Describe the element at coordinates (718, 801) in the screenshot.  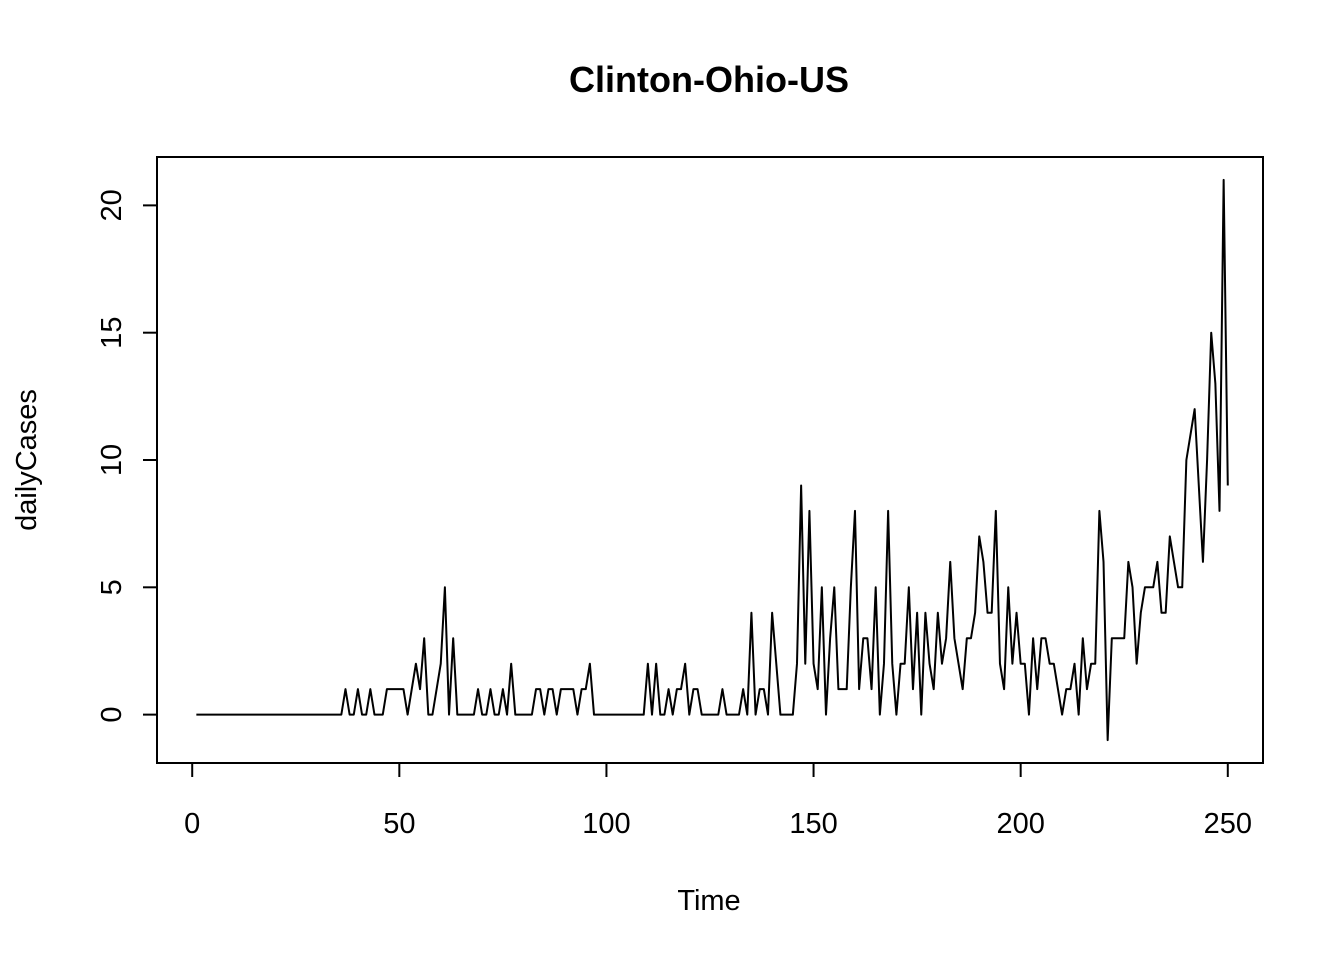
I see `x-axis: 0 50 100 150 200 250` at that location.